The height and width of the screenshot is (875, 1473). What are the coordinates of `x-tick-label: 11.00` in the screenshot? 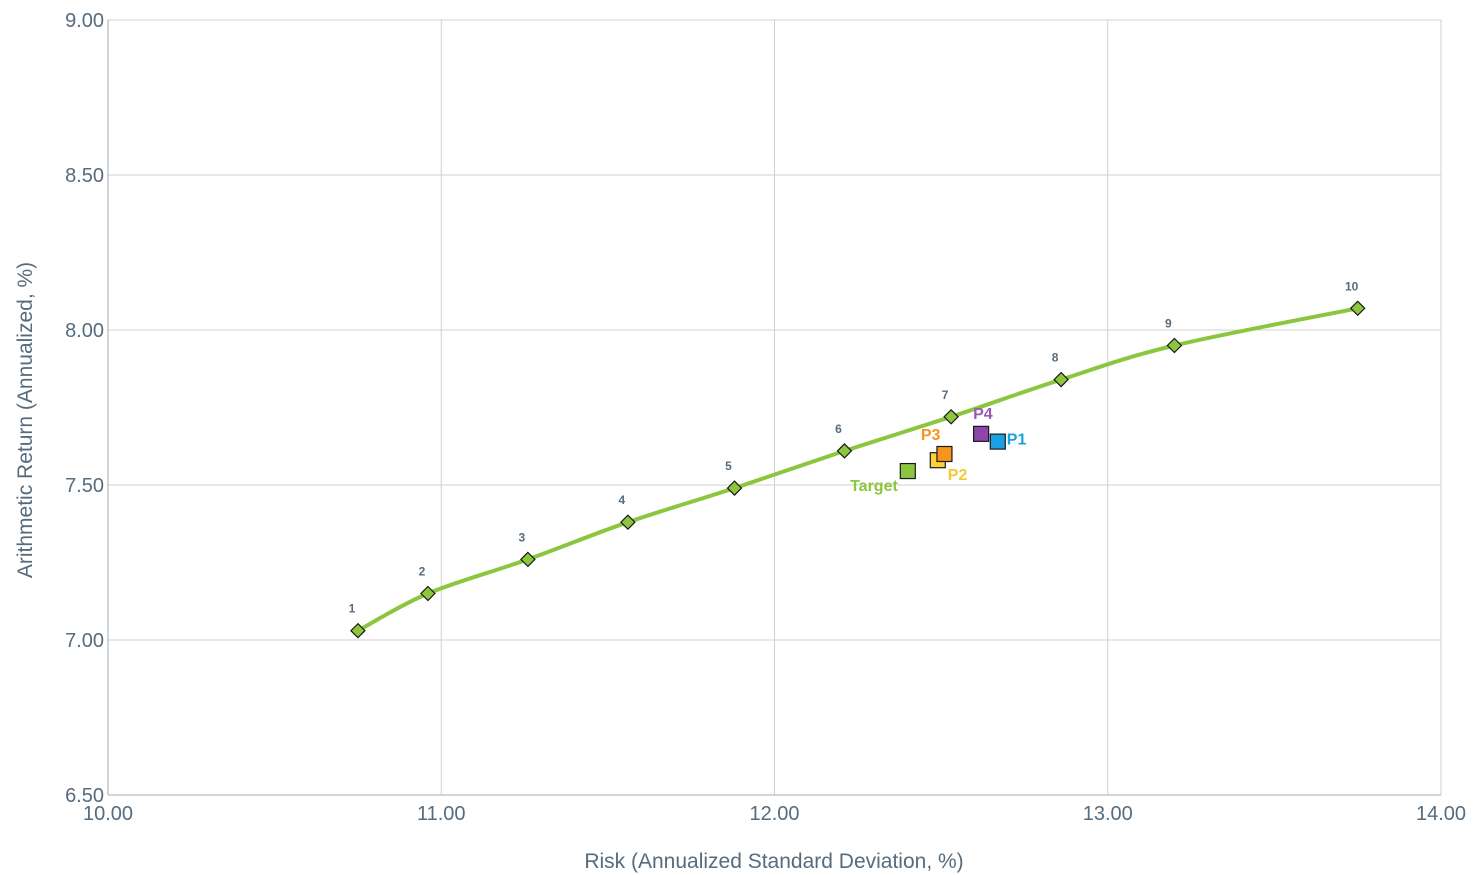 It's located at (441, 814).